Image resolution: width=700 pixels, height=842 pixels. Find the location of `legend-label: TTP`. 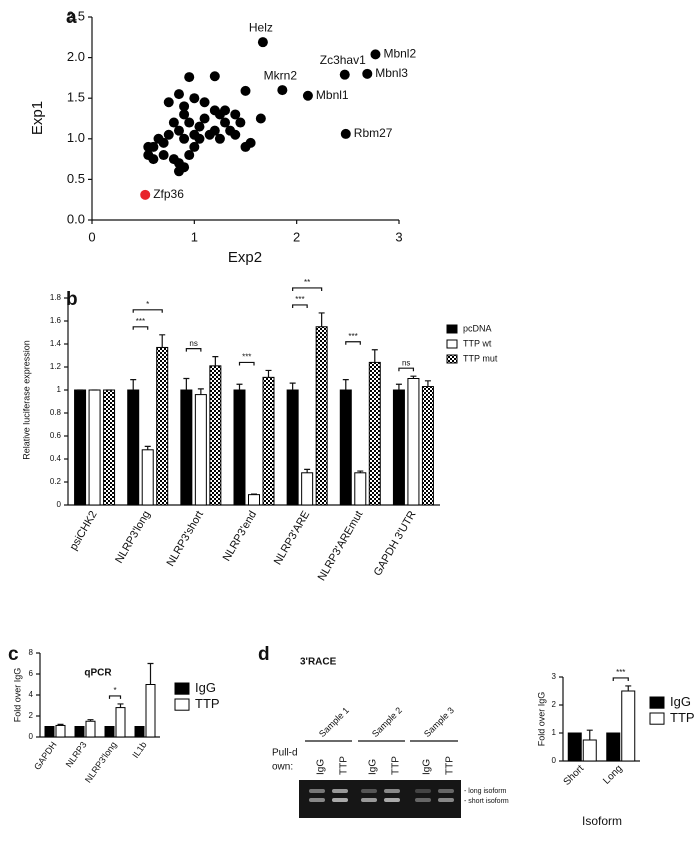

legend-label: TTP is located at coordinates (207, 703).